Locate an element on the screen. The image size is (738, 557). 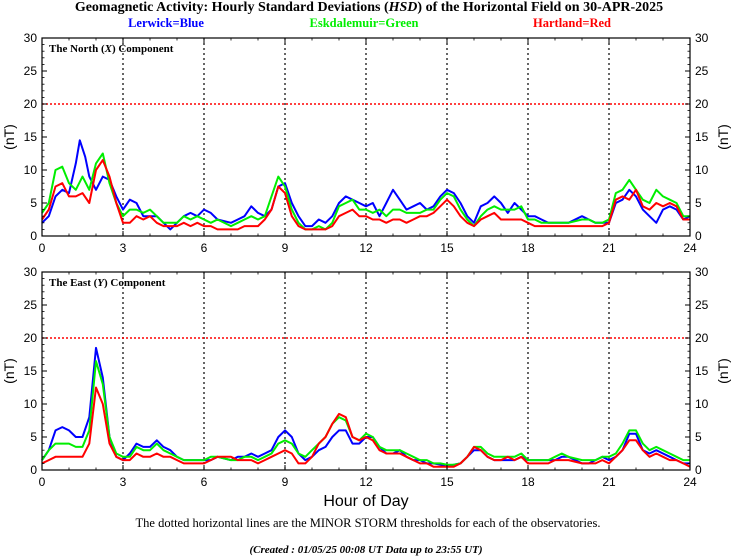
north-xtick-label: 6 is located at coordinates (204, 248).